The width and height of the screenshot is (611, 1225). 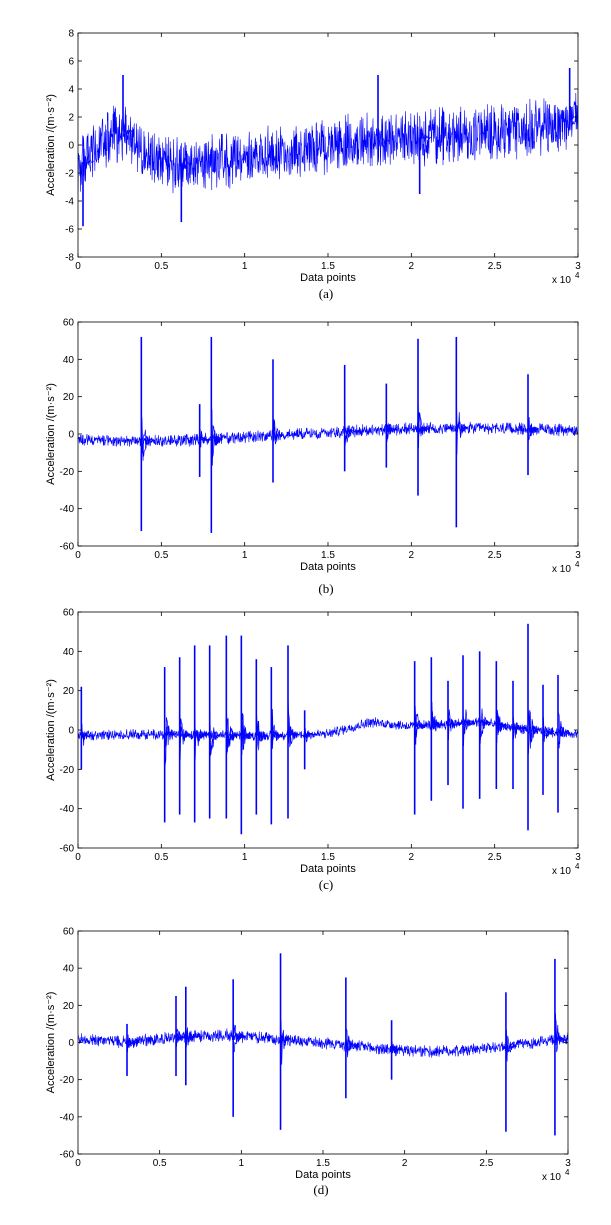 I want to click on y-tick-label: -2, so click(x=69, y=174).